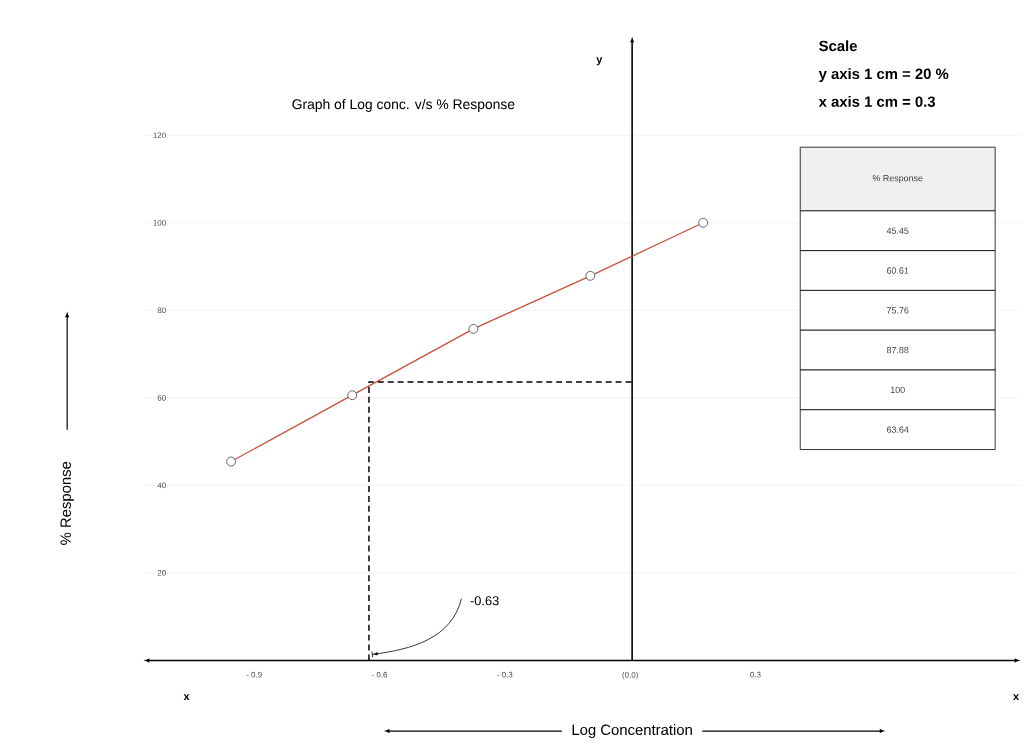  I want to click on annotation: -0.63, so click(484, 601).